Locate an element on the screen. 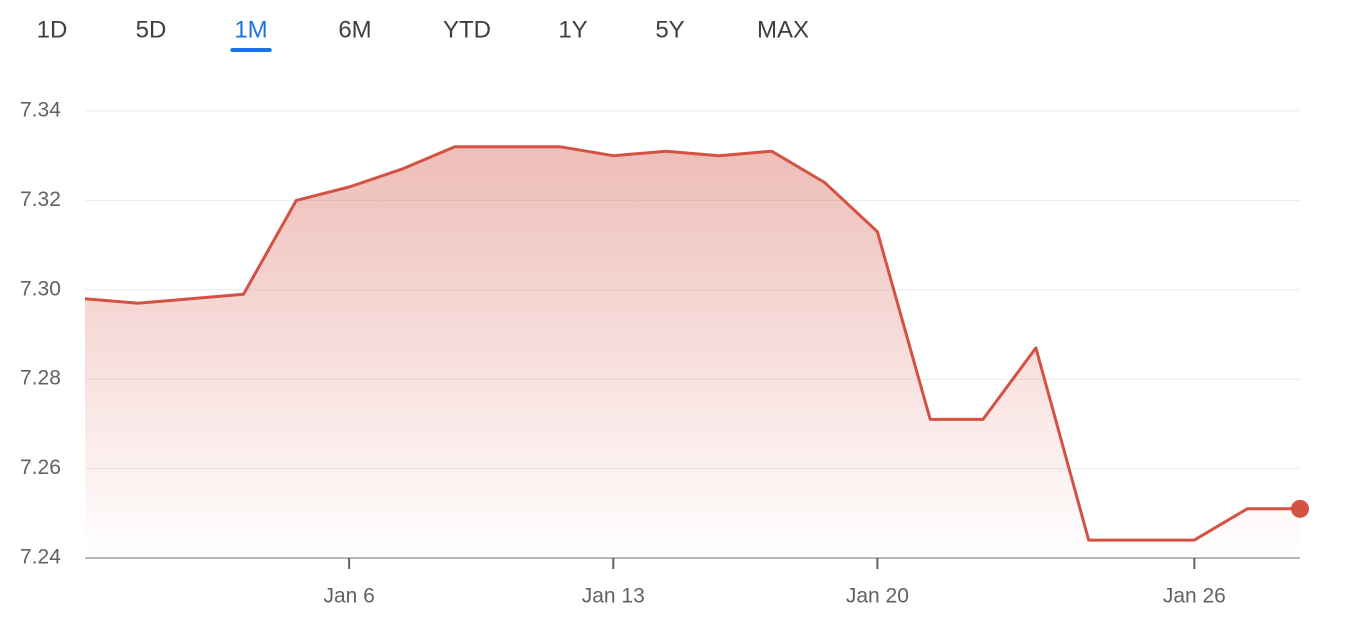 This screenshot has width=1350, height=644. x-tick-label: Jan 6 is located at coordinates (348, 596).